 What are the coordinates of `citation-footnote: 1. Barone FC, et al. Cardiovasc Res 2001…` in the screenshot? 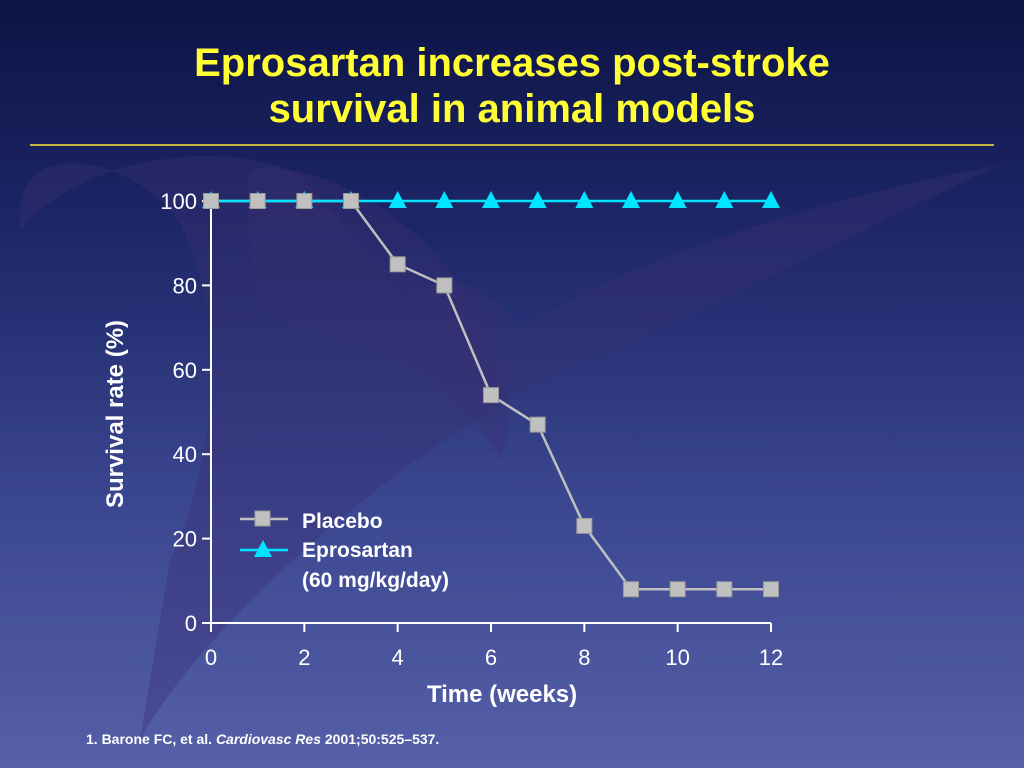 It's located at (262, 739).